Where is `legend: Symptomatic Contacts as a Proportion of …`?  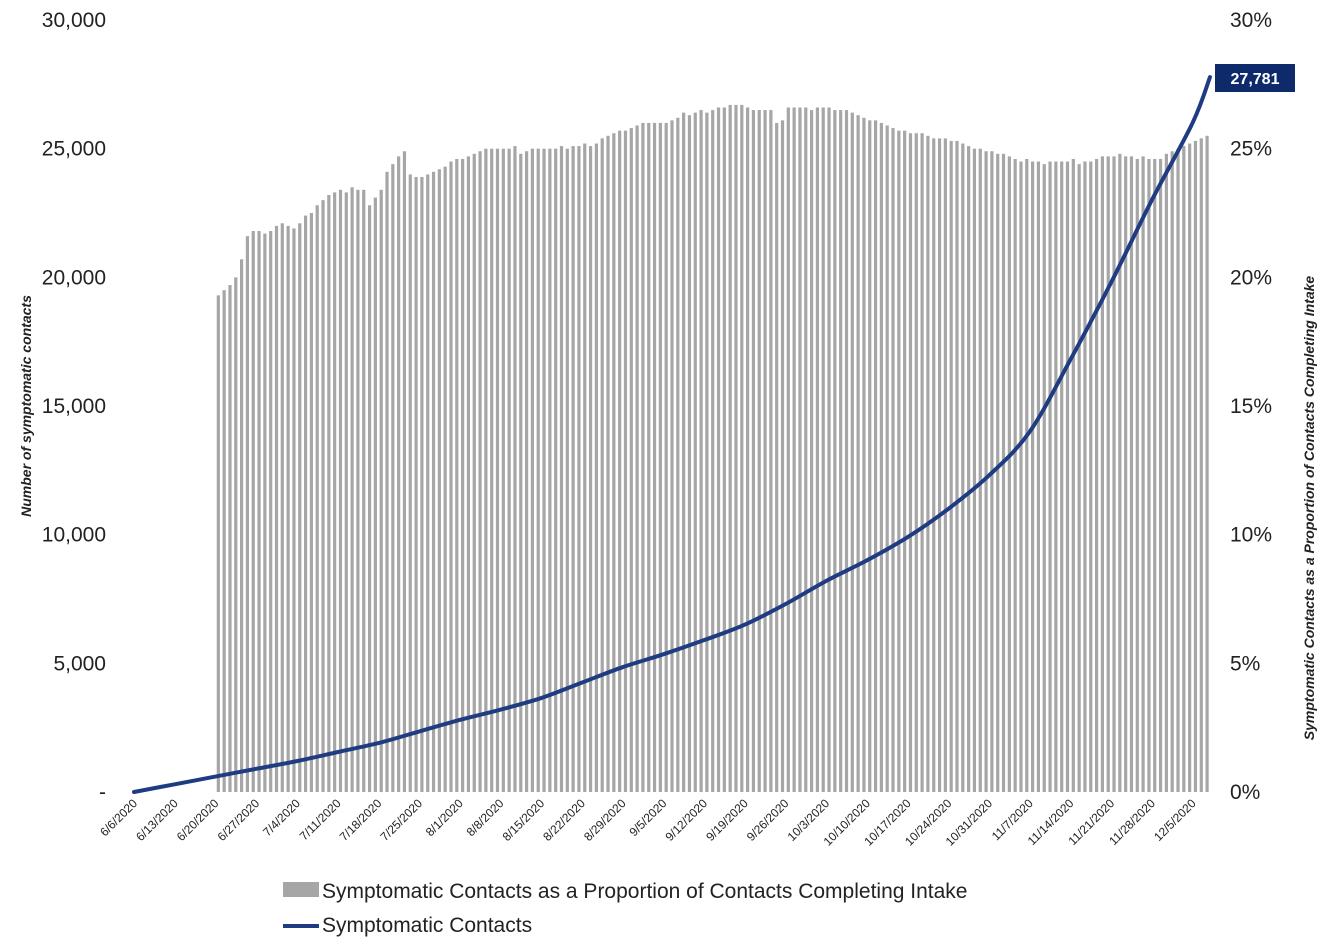 legend: Symptomatic Contacts as a Proportion of … is located at coordinates (625, 908).